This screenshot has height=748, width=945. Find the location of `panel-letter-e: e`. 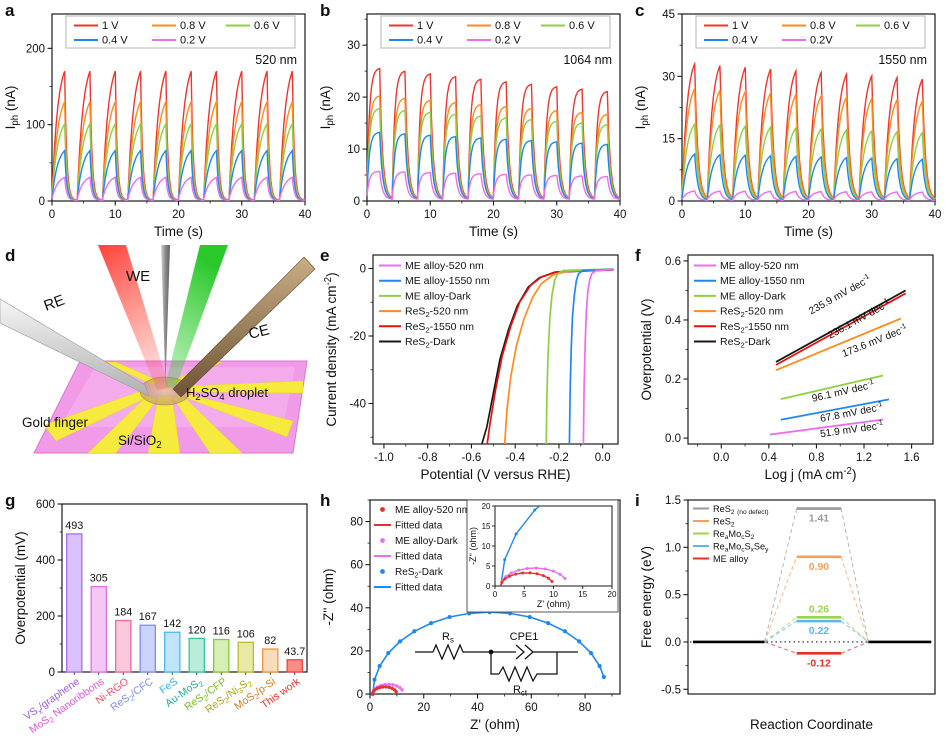

panel-letter-e: e is located at coordinates (325, 255).